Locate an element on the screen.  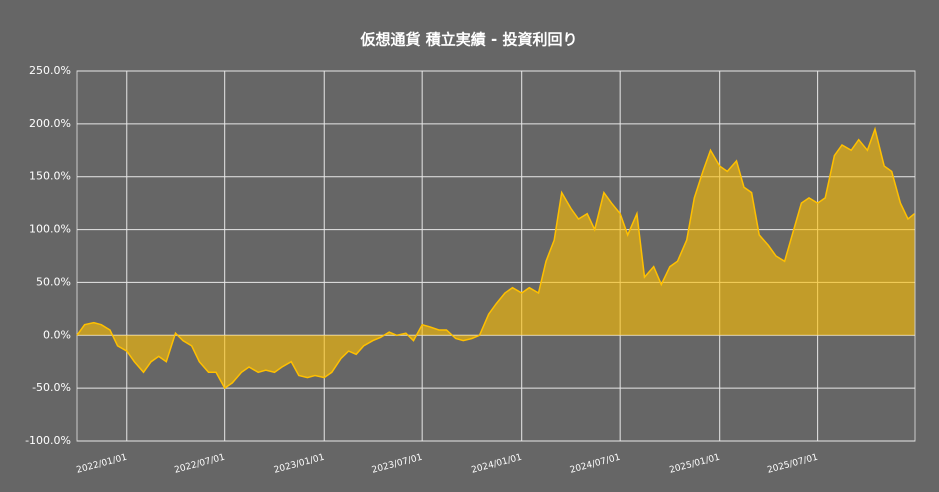
y-tick-label: 0.0% is located at coordinates (57, 334).